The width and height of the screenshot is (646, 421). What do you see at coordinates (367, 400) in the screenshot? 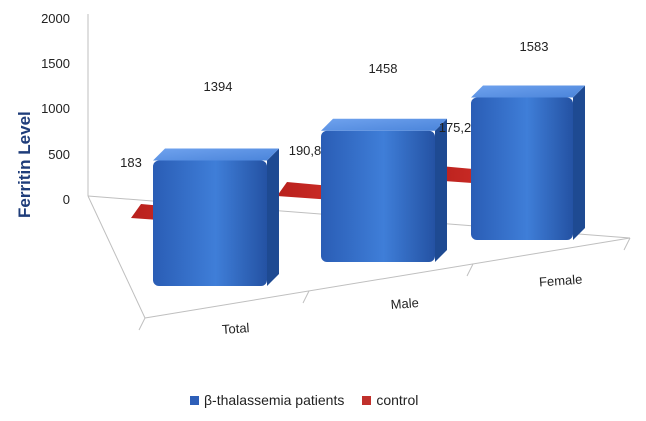
I see `legend-swatch-red` at bounding box center [367, 400].